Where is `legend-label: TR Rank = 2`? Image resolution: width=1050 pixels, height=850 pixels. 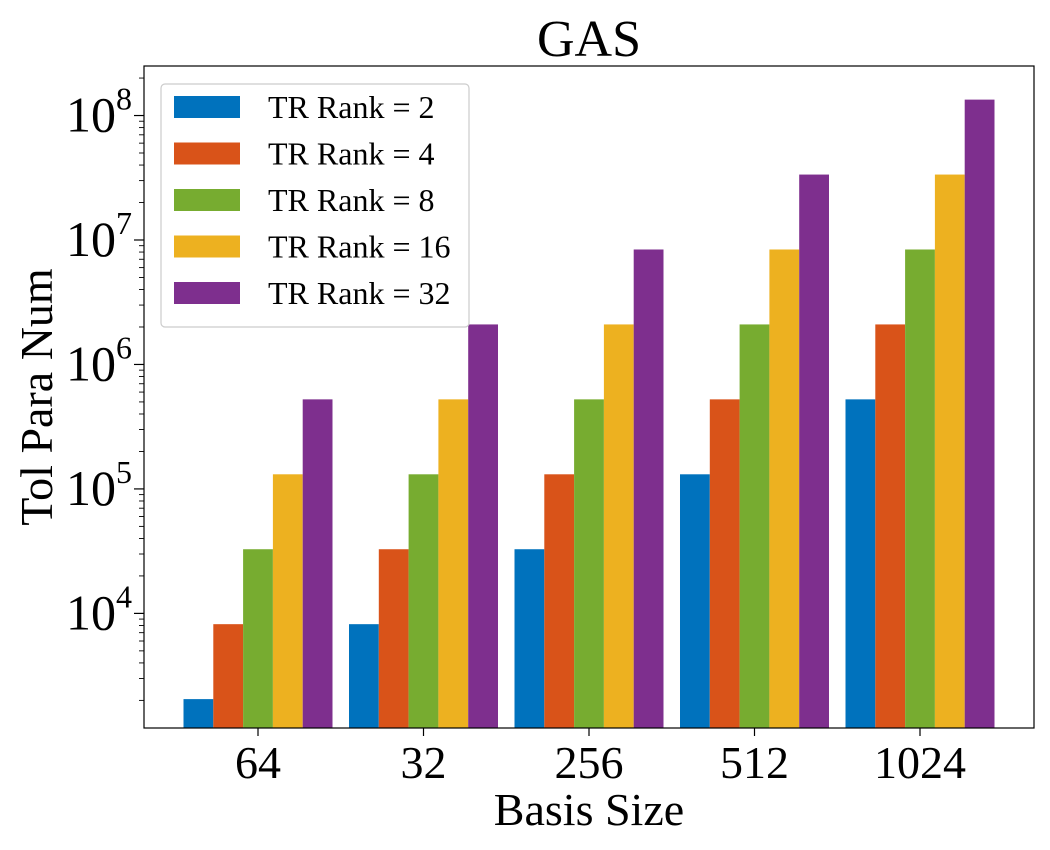
legend-label: TR Rank = 2 is located at coordinates (351, 107).